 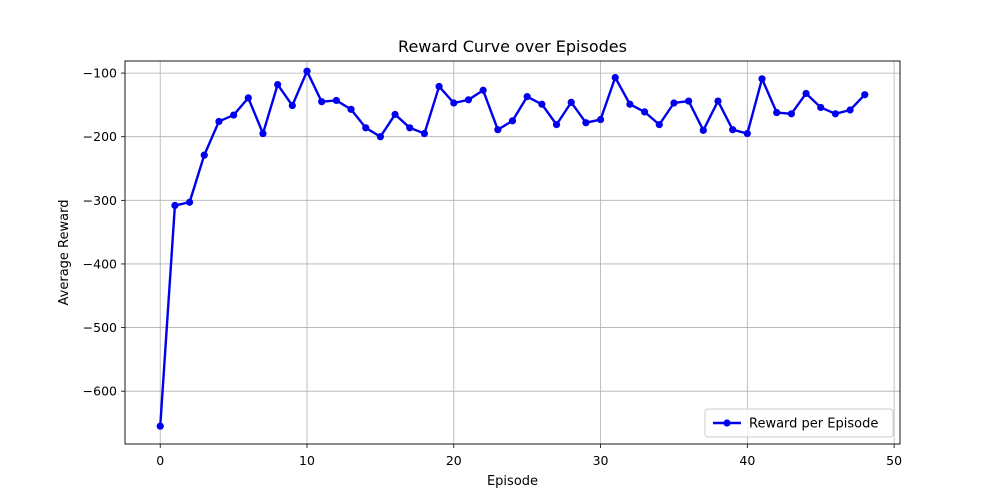 I want to click on x-tick-label: 50, so click(x=894, y=460).